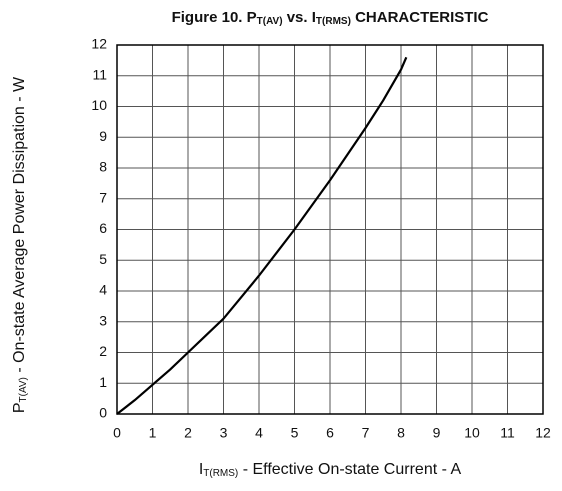 Image resolution: width=562 pixels, height=491 pixels. Describe the element at coordinates (366, 433) in the screenshot. I see `x-tick-label: 7` at that location.